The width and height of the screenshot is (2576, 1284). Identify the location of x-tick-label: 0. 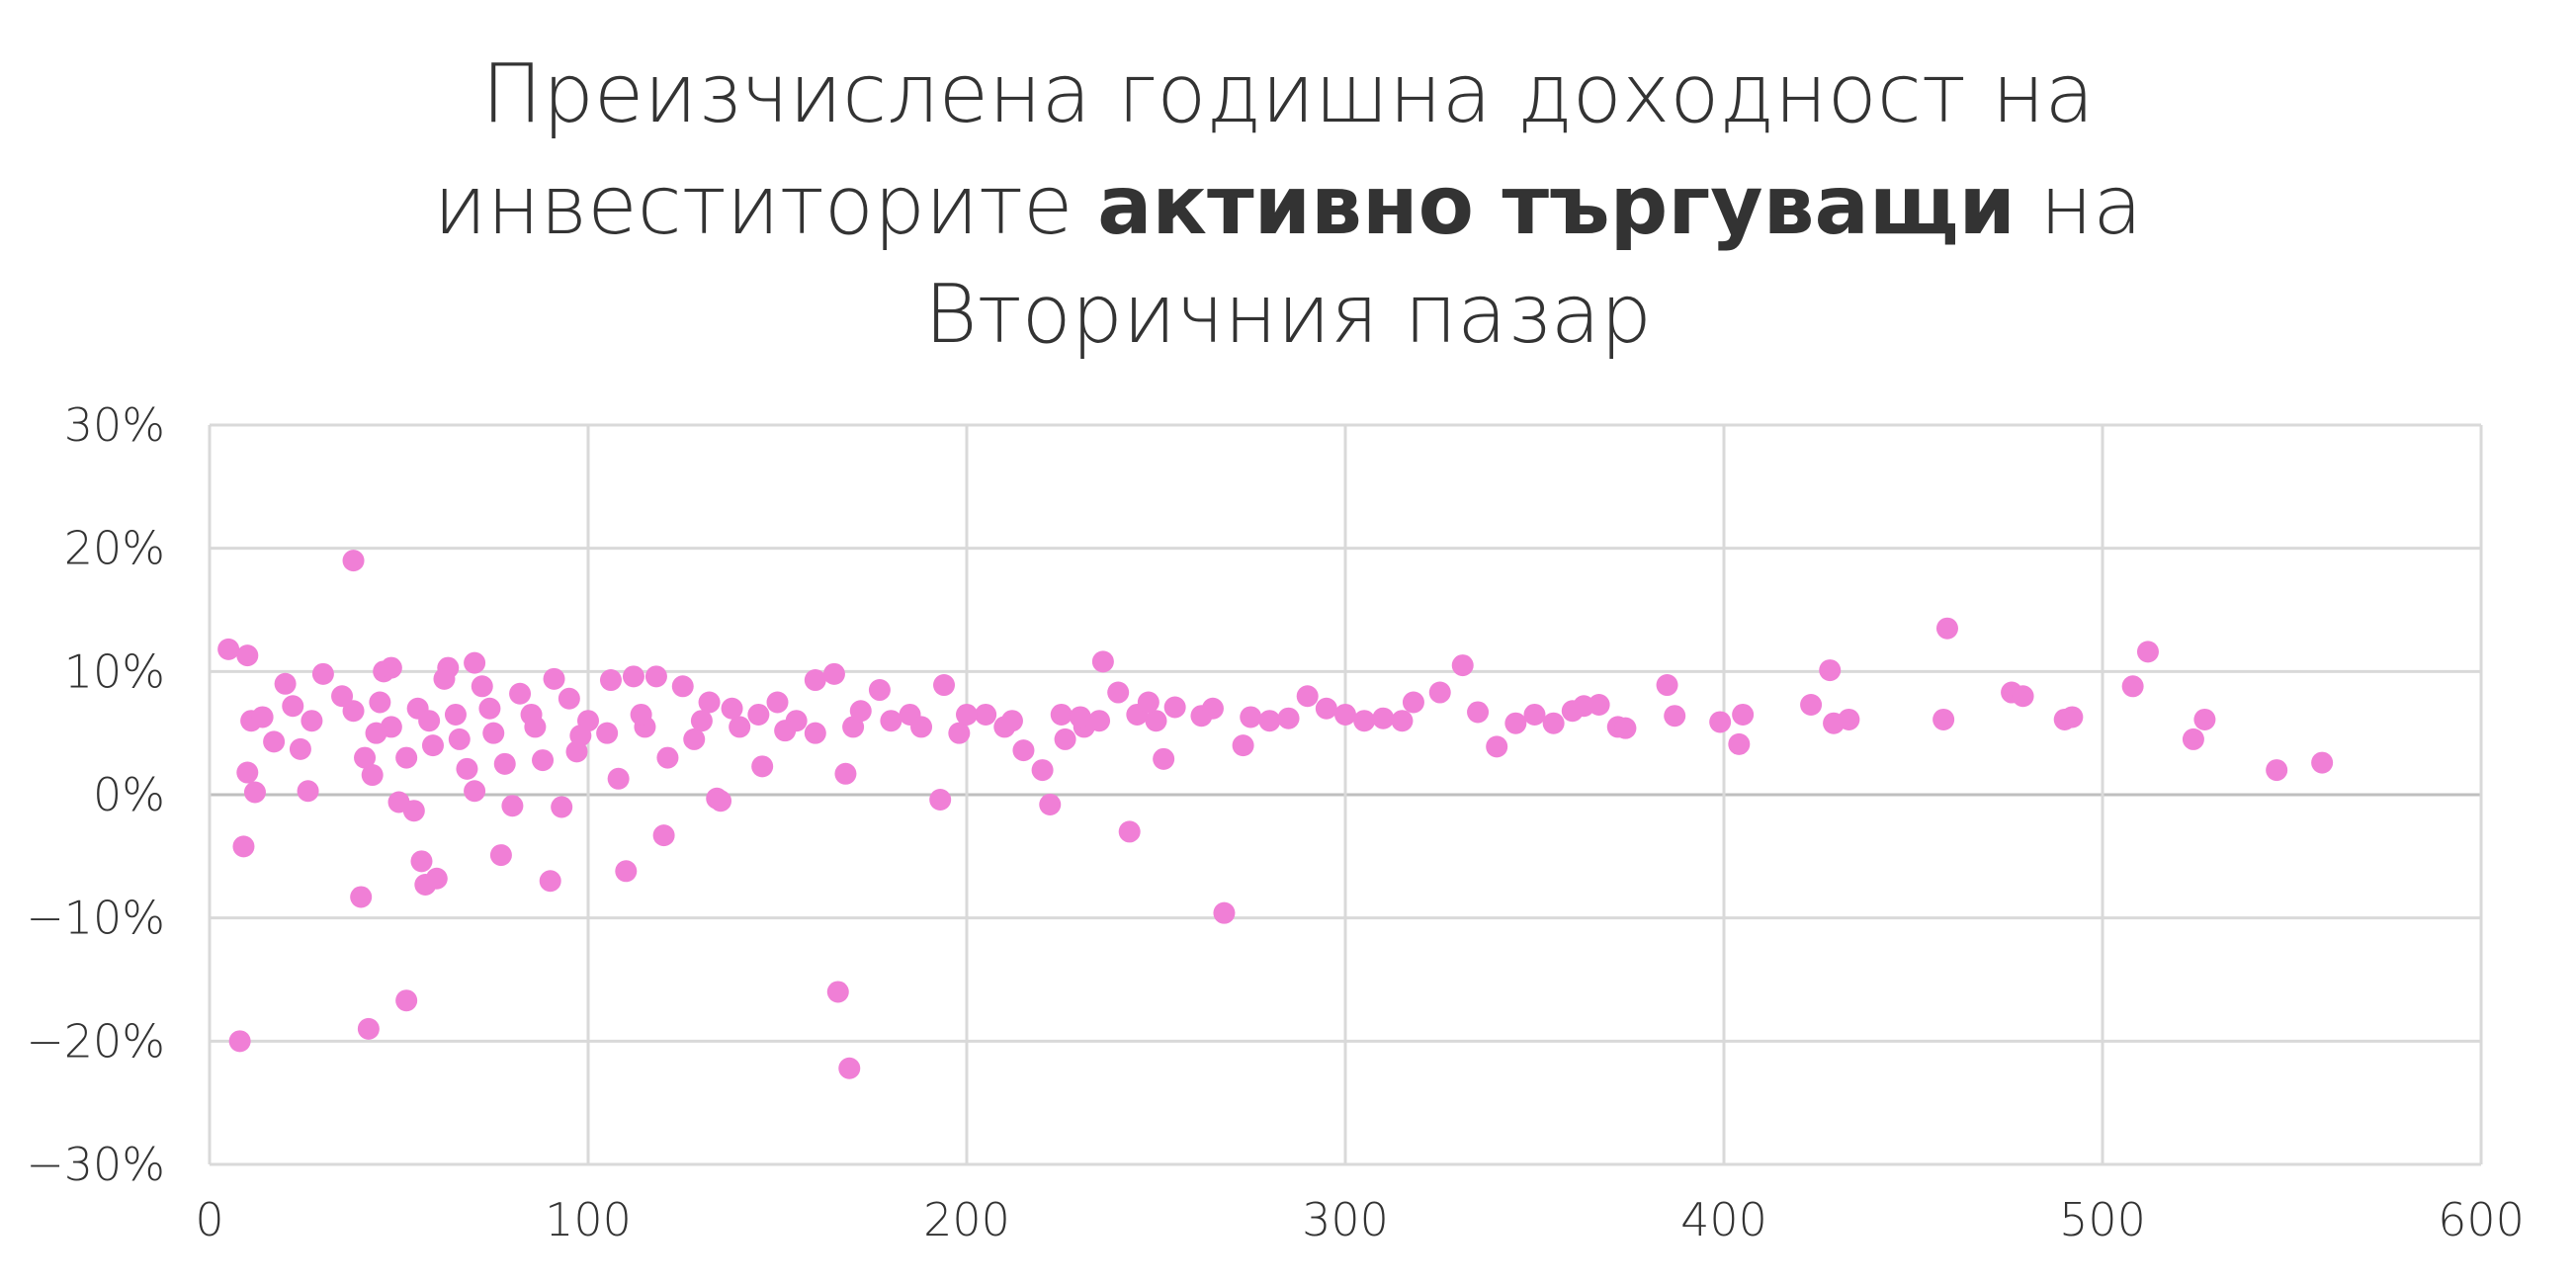
(209, 1219).